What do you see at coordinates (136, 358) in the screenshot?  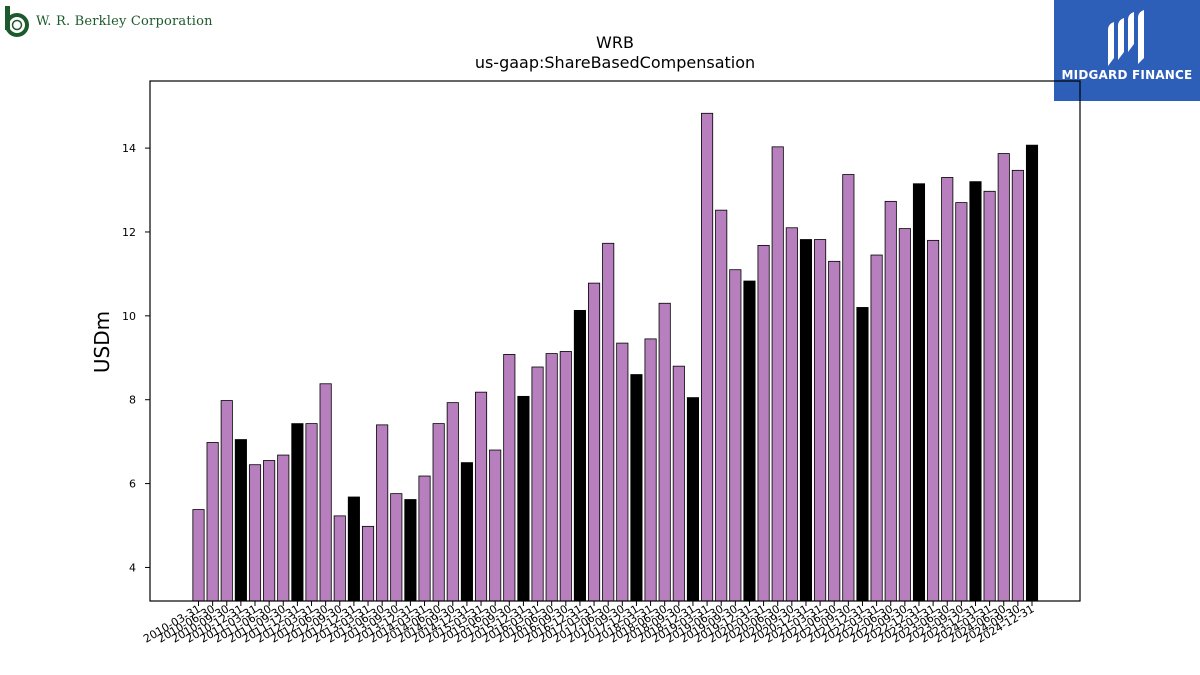 I see `y-axis: 4 6 8 10 12 14` at bounding box center [136, 358].